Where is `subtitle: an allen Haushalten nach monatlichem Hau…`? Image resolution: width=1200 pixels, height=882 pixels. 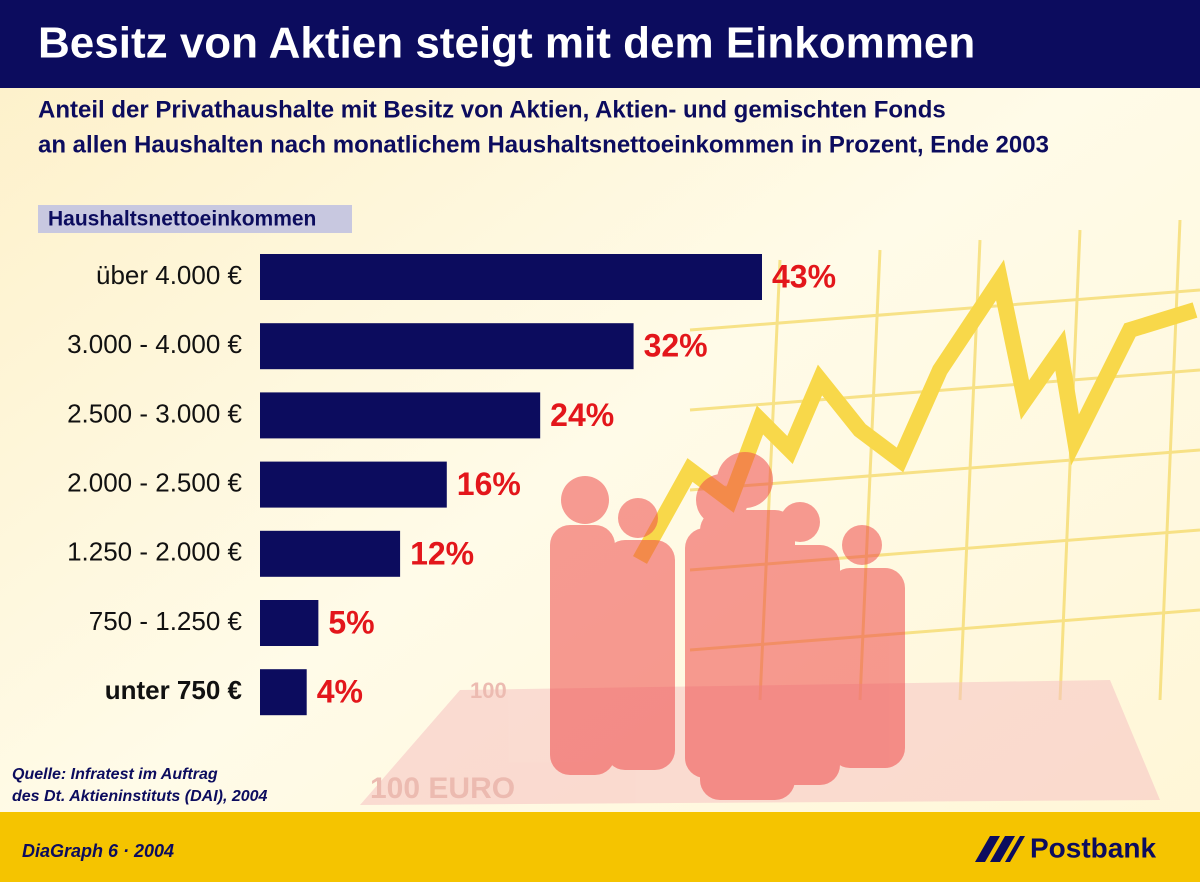 subtitle: an allen Haushalten nach monatlichem Hau… is located at coordinates (543, 144).